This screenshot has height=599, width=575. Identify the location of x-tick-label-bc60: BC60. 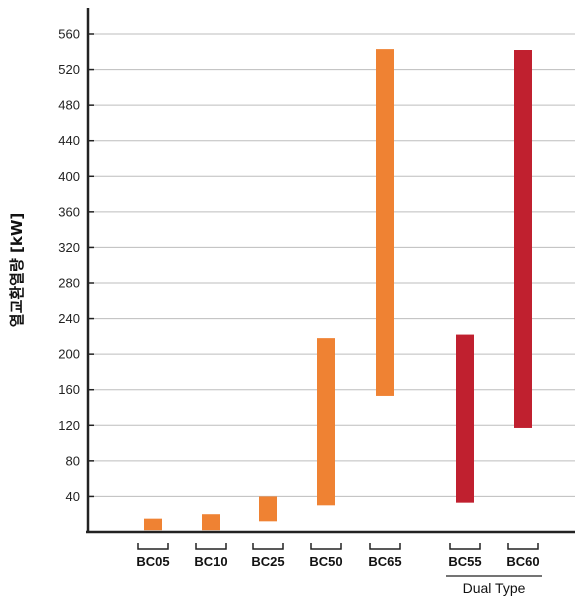
(522, 561).